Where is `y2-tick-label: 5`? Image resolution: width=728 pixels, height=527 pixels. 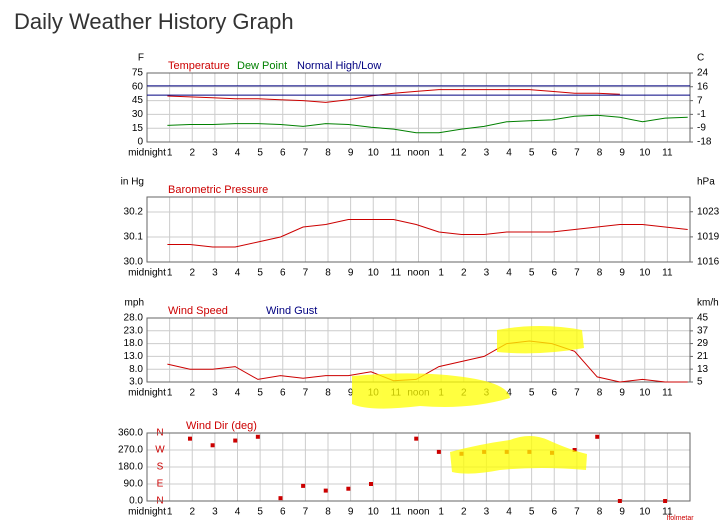
y2-tick-label: 5 is located at coordinates (700, 382).